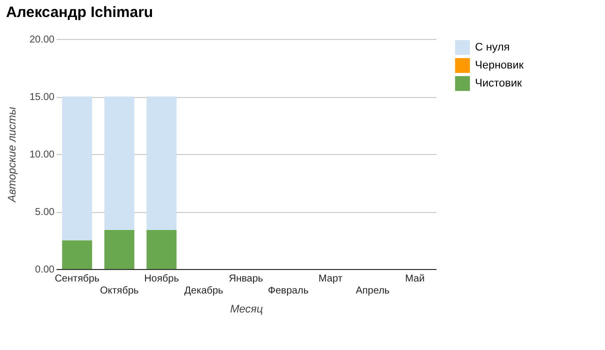 The image size is (605, 350). Describe the element at coordinates (42, 40) in the screenshot. I see `y-tick-label: 20.00` at that location.